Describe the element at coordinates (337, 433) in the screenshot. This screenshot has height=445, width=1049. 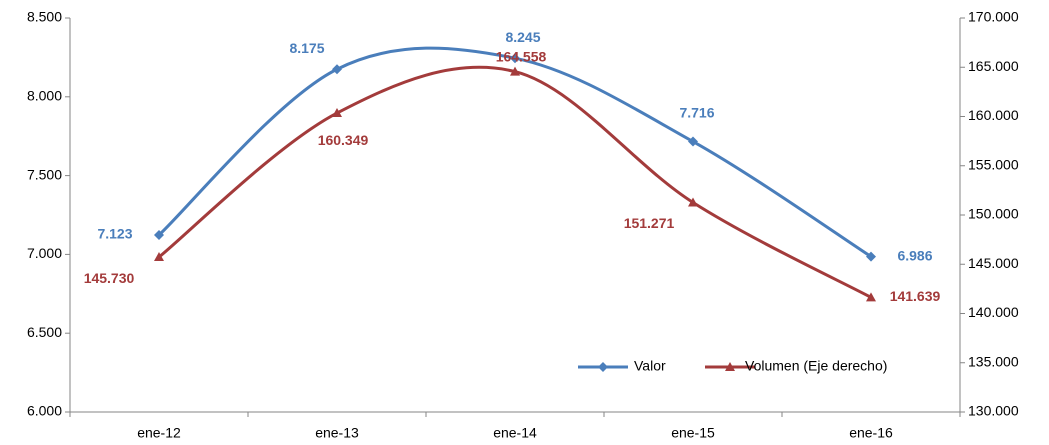
I see `x-tick-label: ene-13` at that location.